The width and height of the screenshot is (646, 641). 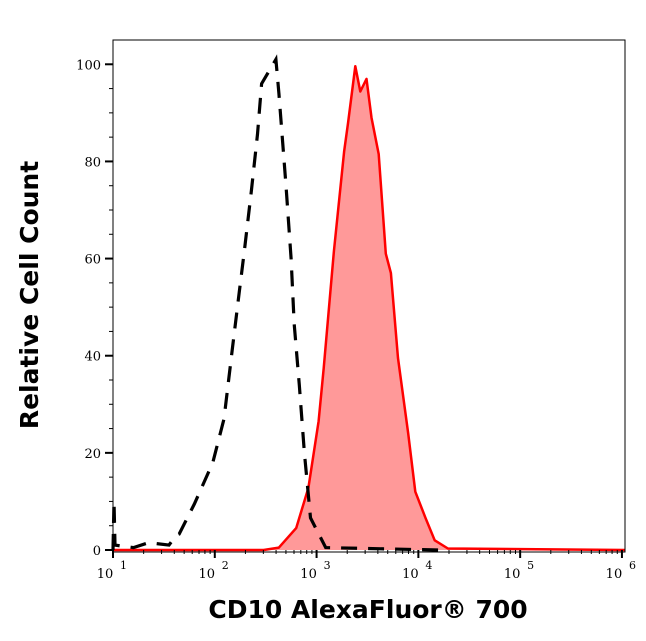 What do you see at coordinates (88, 65) in the screenshot?
I see `y-tick-label: 100` at bounding box center [88, 65].